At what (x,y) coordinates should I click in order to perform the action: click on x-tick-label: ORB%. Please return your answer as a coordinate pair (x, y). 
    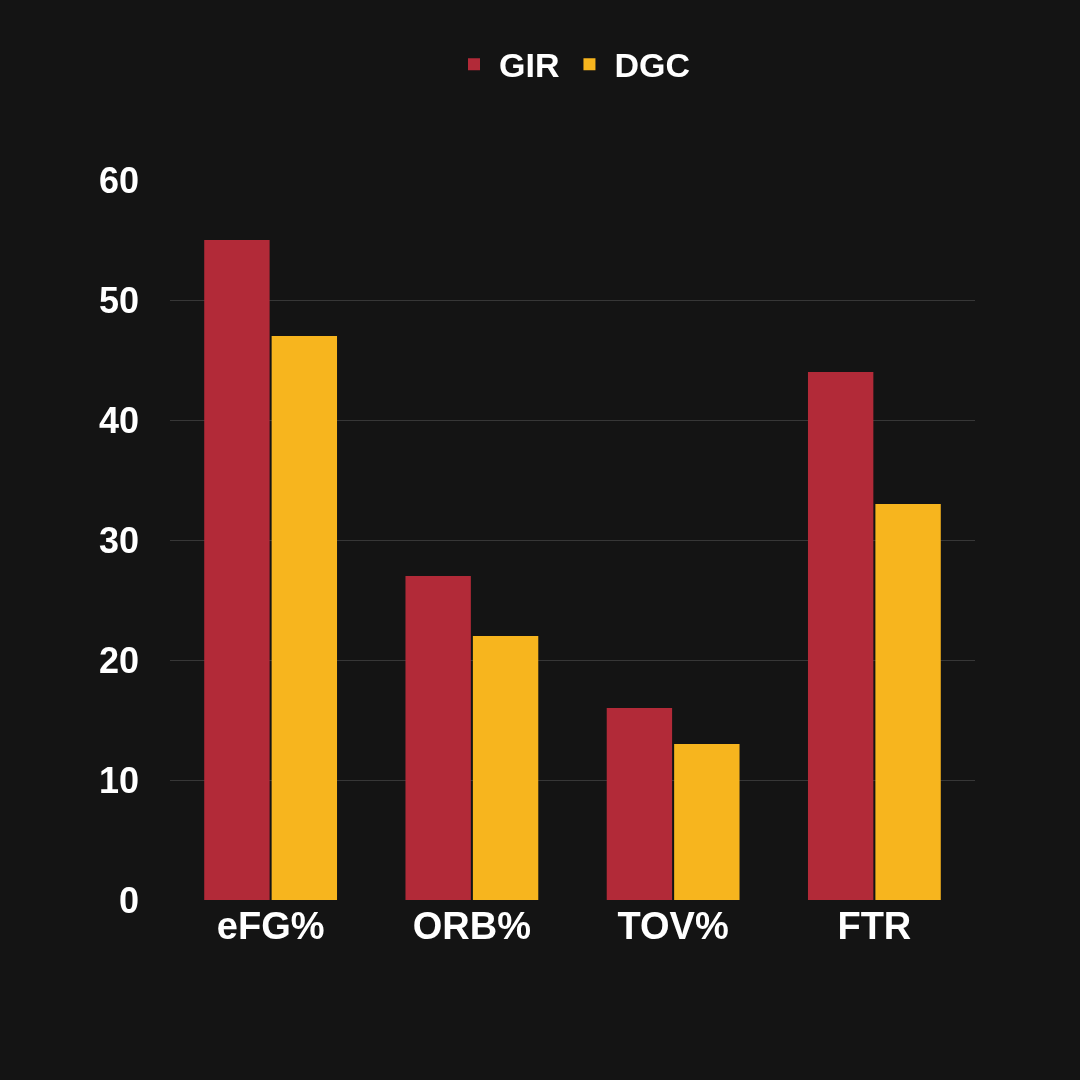
    Looking at the image, I should click on (471, 926).